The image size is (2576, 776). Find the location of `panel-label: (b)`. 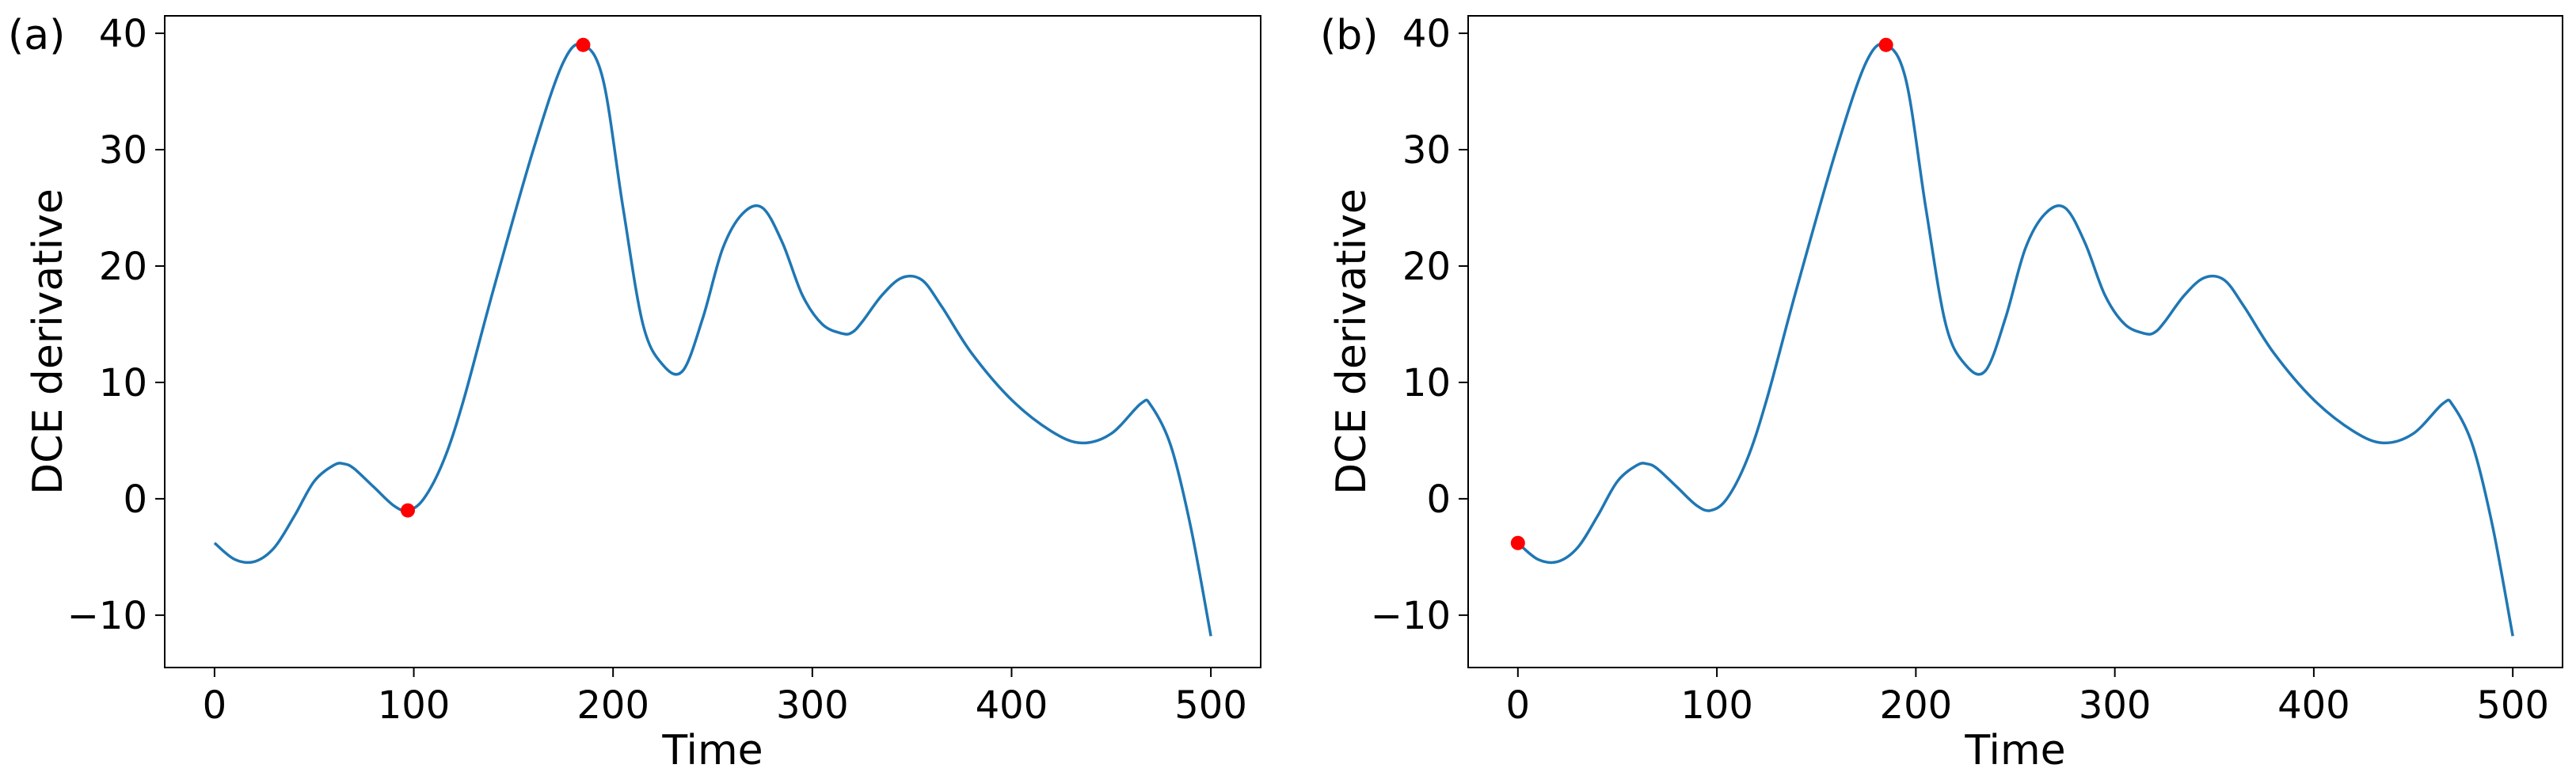

panel-label: (b) is located at coordinates (1349, 35).